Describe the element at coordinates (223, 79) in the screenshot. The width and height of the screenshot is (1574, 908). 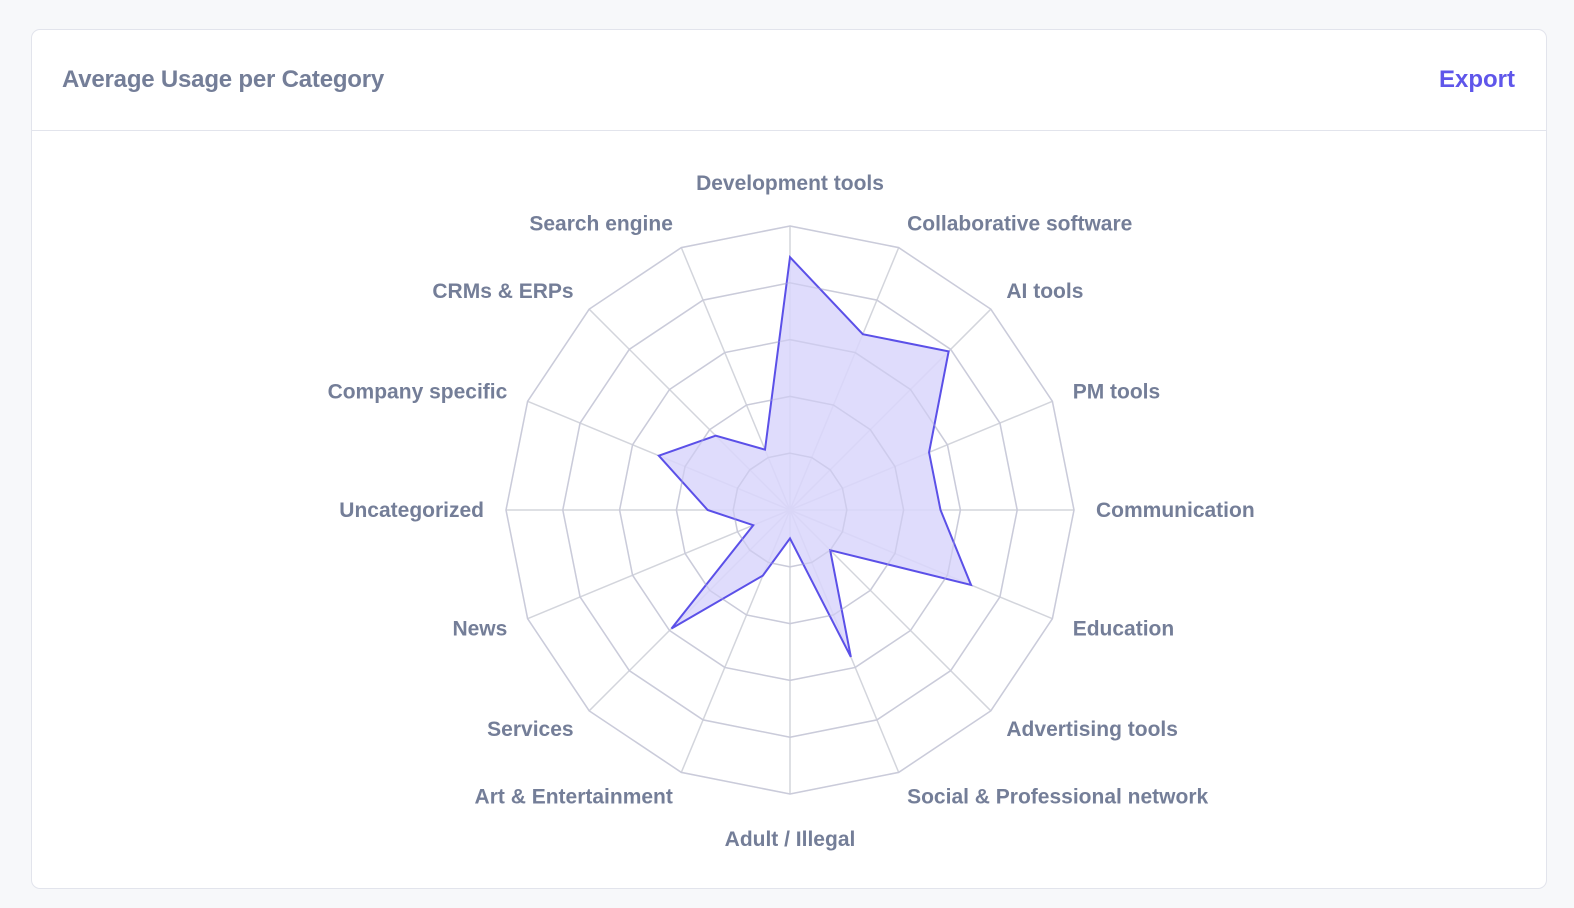
I see `card-title: Average Usage per Category` at that location.